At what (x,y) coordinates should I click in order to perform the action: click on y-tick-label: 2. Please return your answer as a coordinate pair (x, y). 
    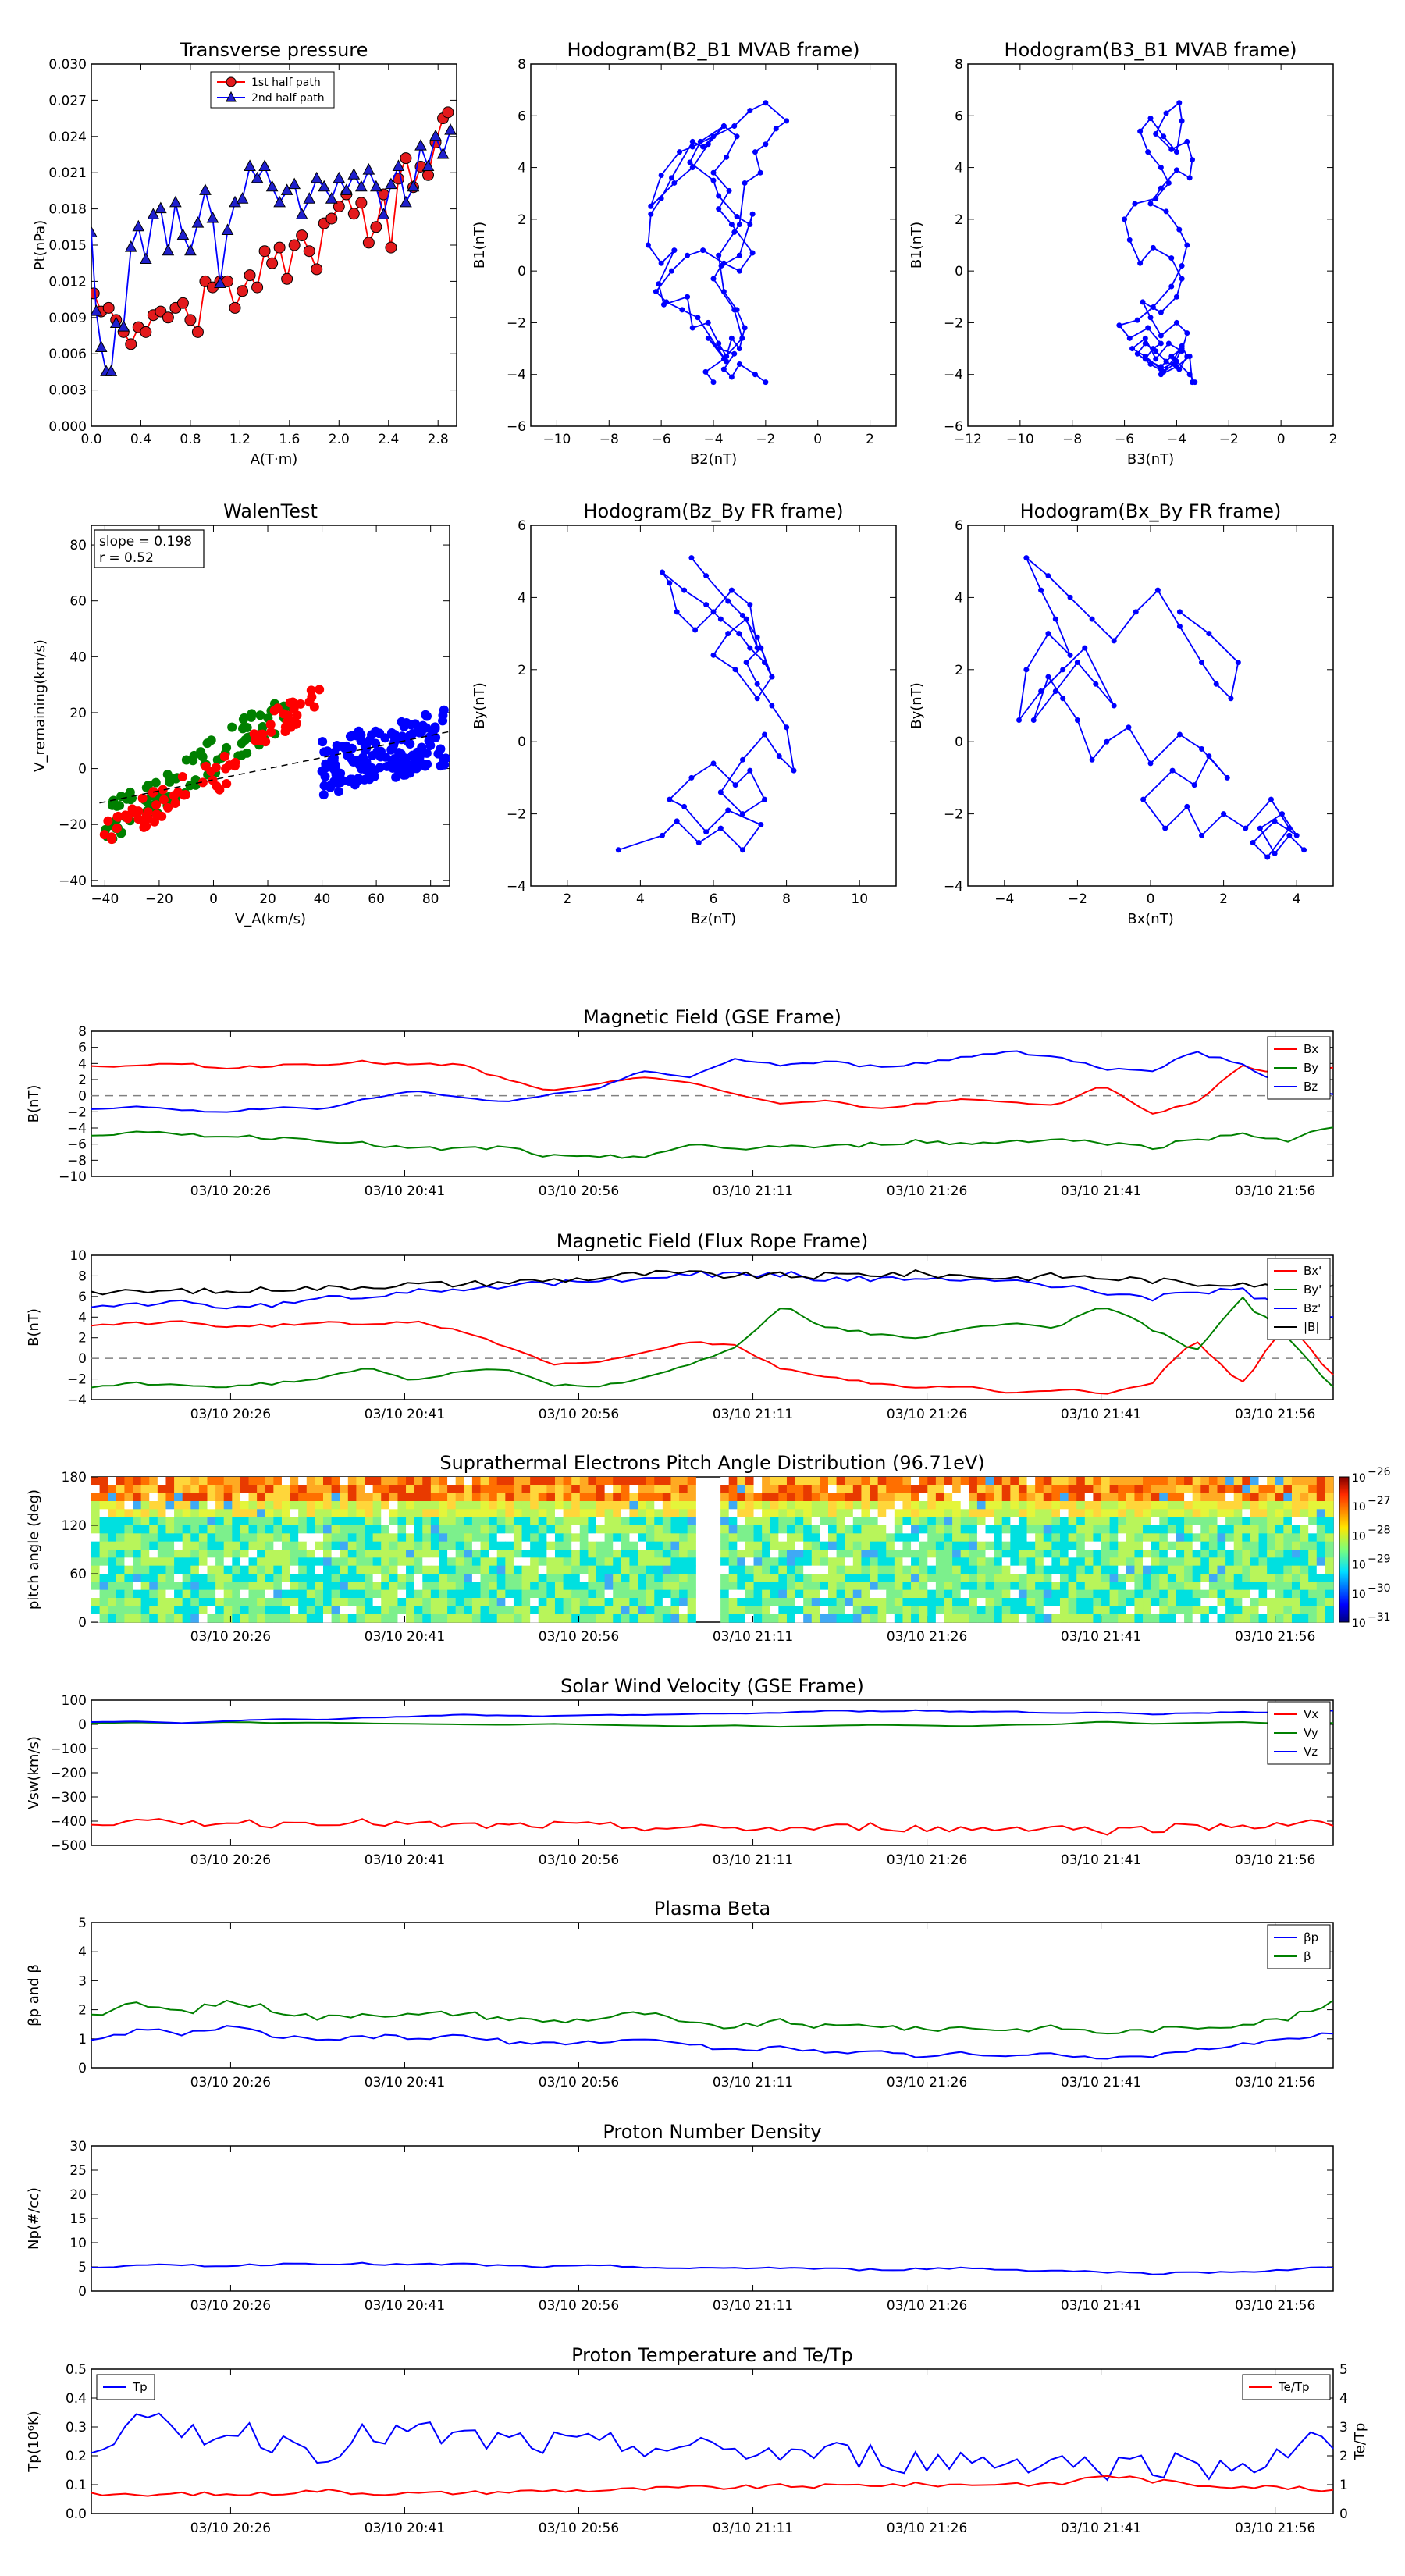
    Looking at the image, I should click on (82, 1080).